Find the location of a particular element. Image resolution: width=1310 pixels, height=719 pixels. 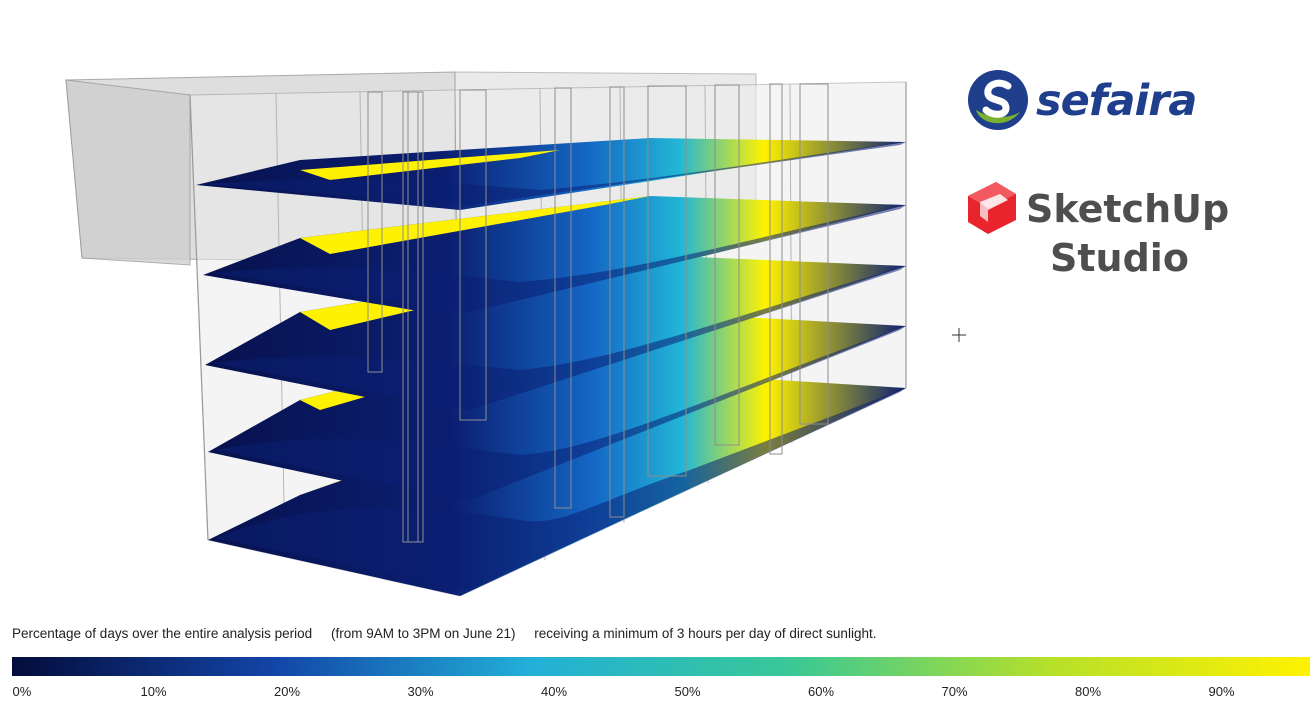

tick-label: 10% is located at coordinates (153, 691).